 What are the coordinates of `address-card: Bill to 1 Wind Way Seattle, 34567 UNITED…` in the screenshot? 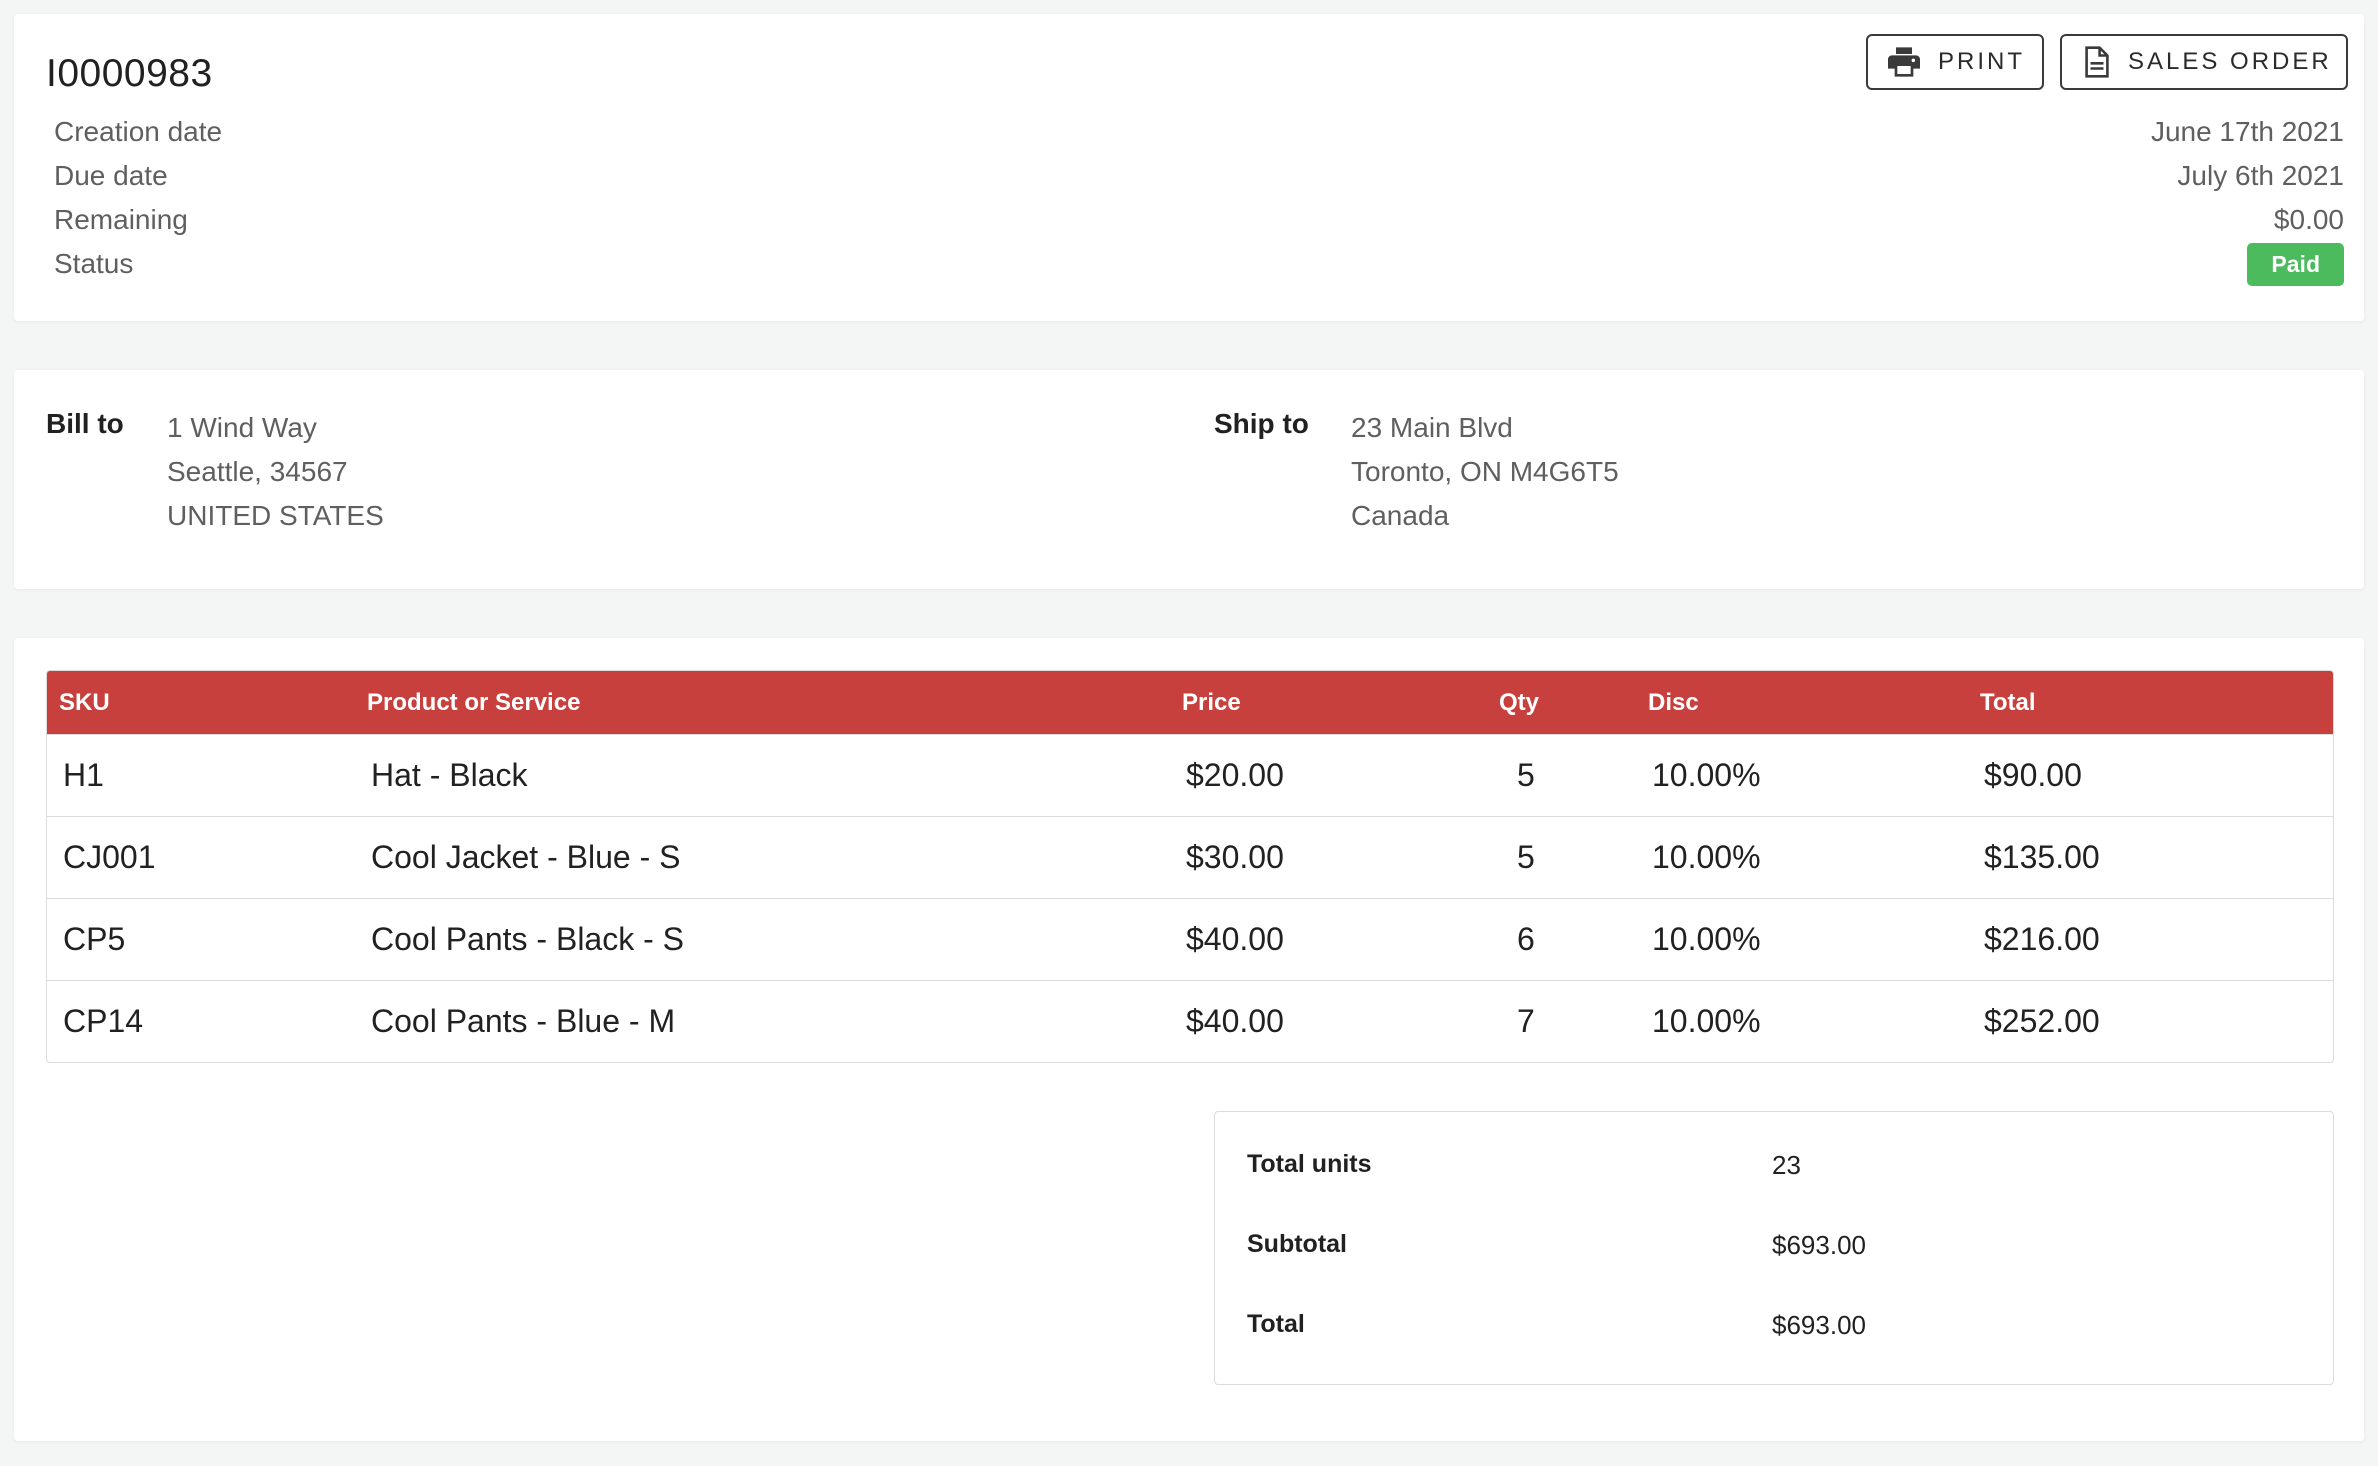 It's located at (1189, 479).